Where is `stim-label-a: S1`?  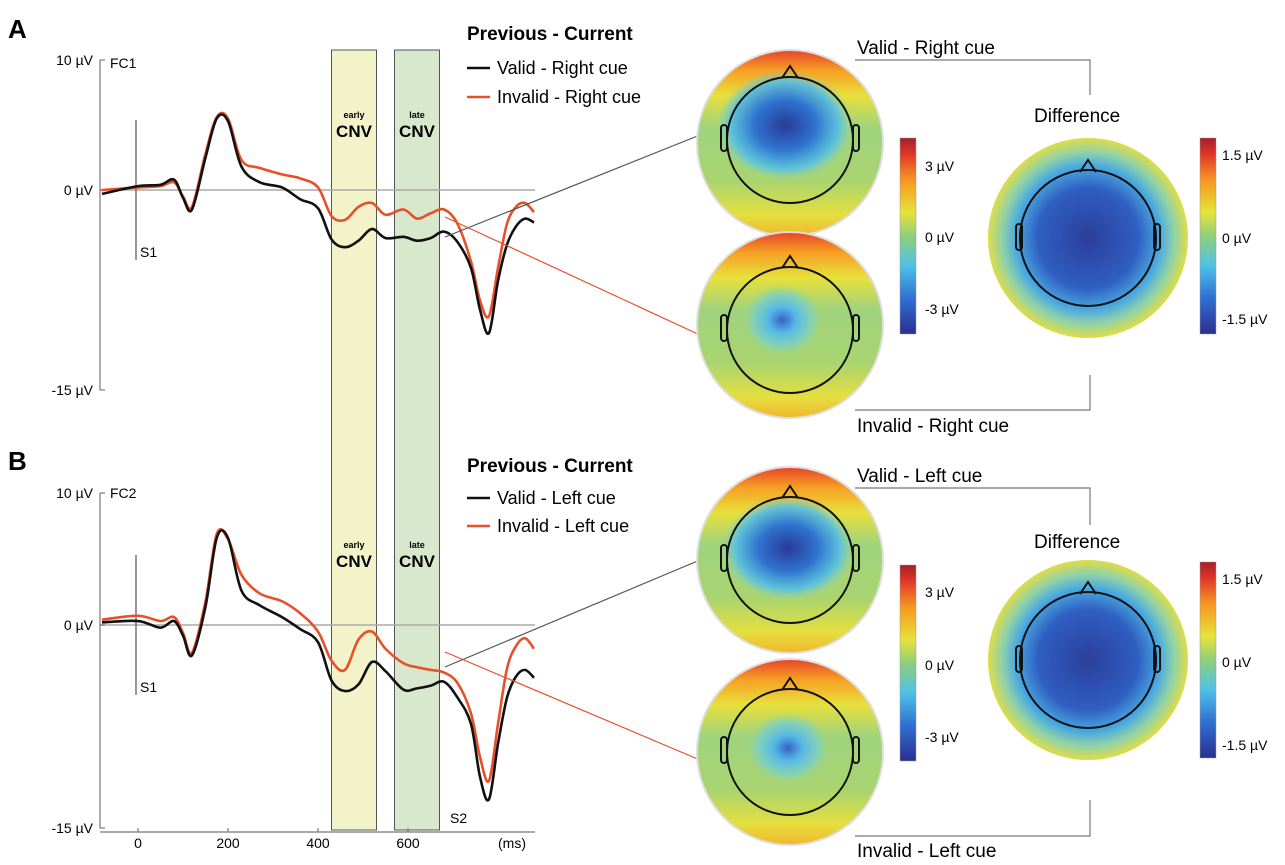 stim-label-a: S1 is located at coordinates (148, 252).